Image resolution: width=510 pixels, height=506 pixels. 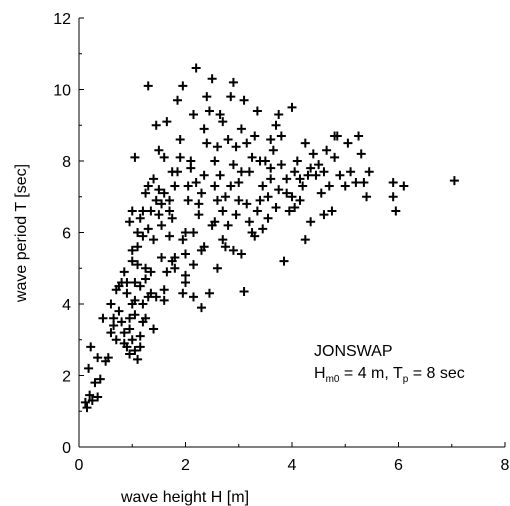 I want to click on y-tick-label: 10, so click(x=62, y=91).